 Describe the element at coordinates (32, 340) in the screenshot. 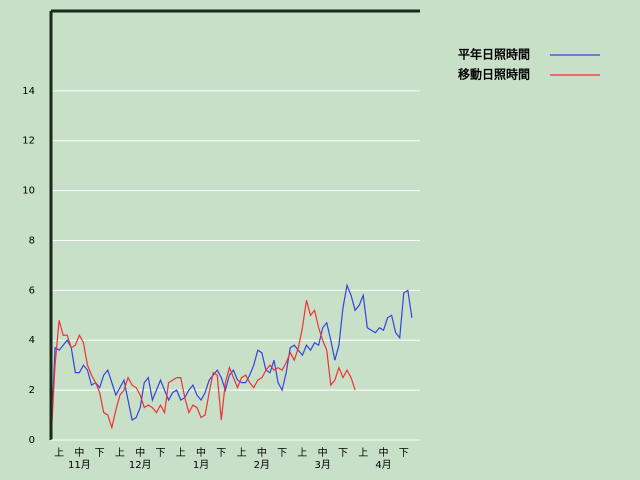

I see `y-tick-label: 4` at that location.